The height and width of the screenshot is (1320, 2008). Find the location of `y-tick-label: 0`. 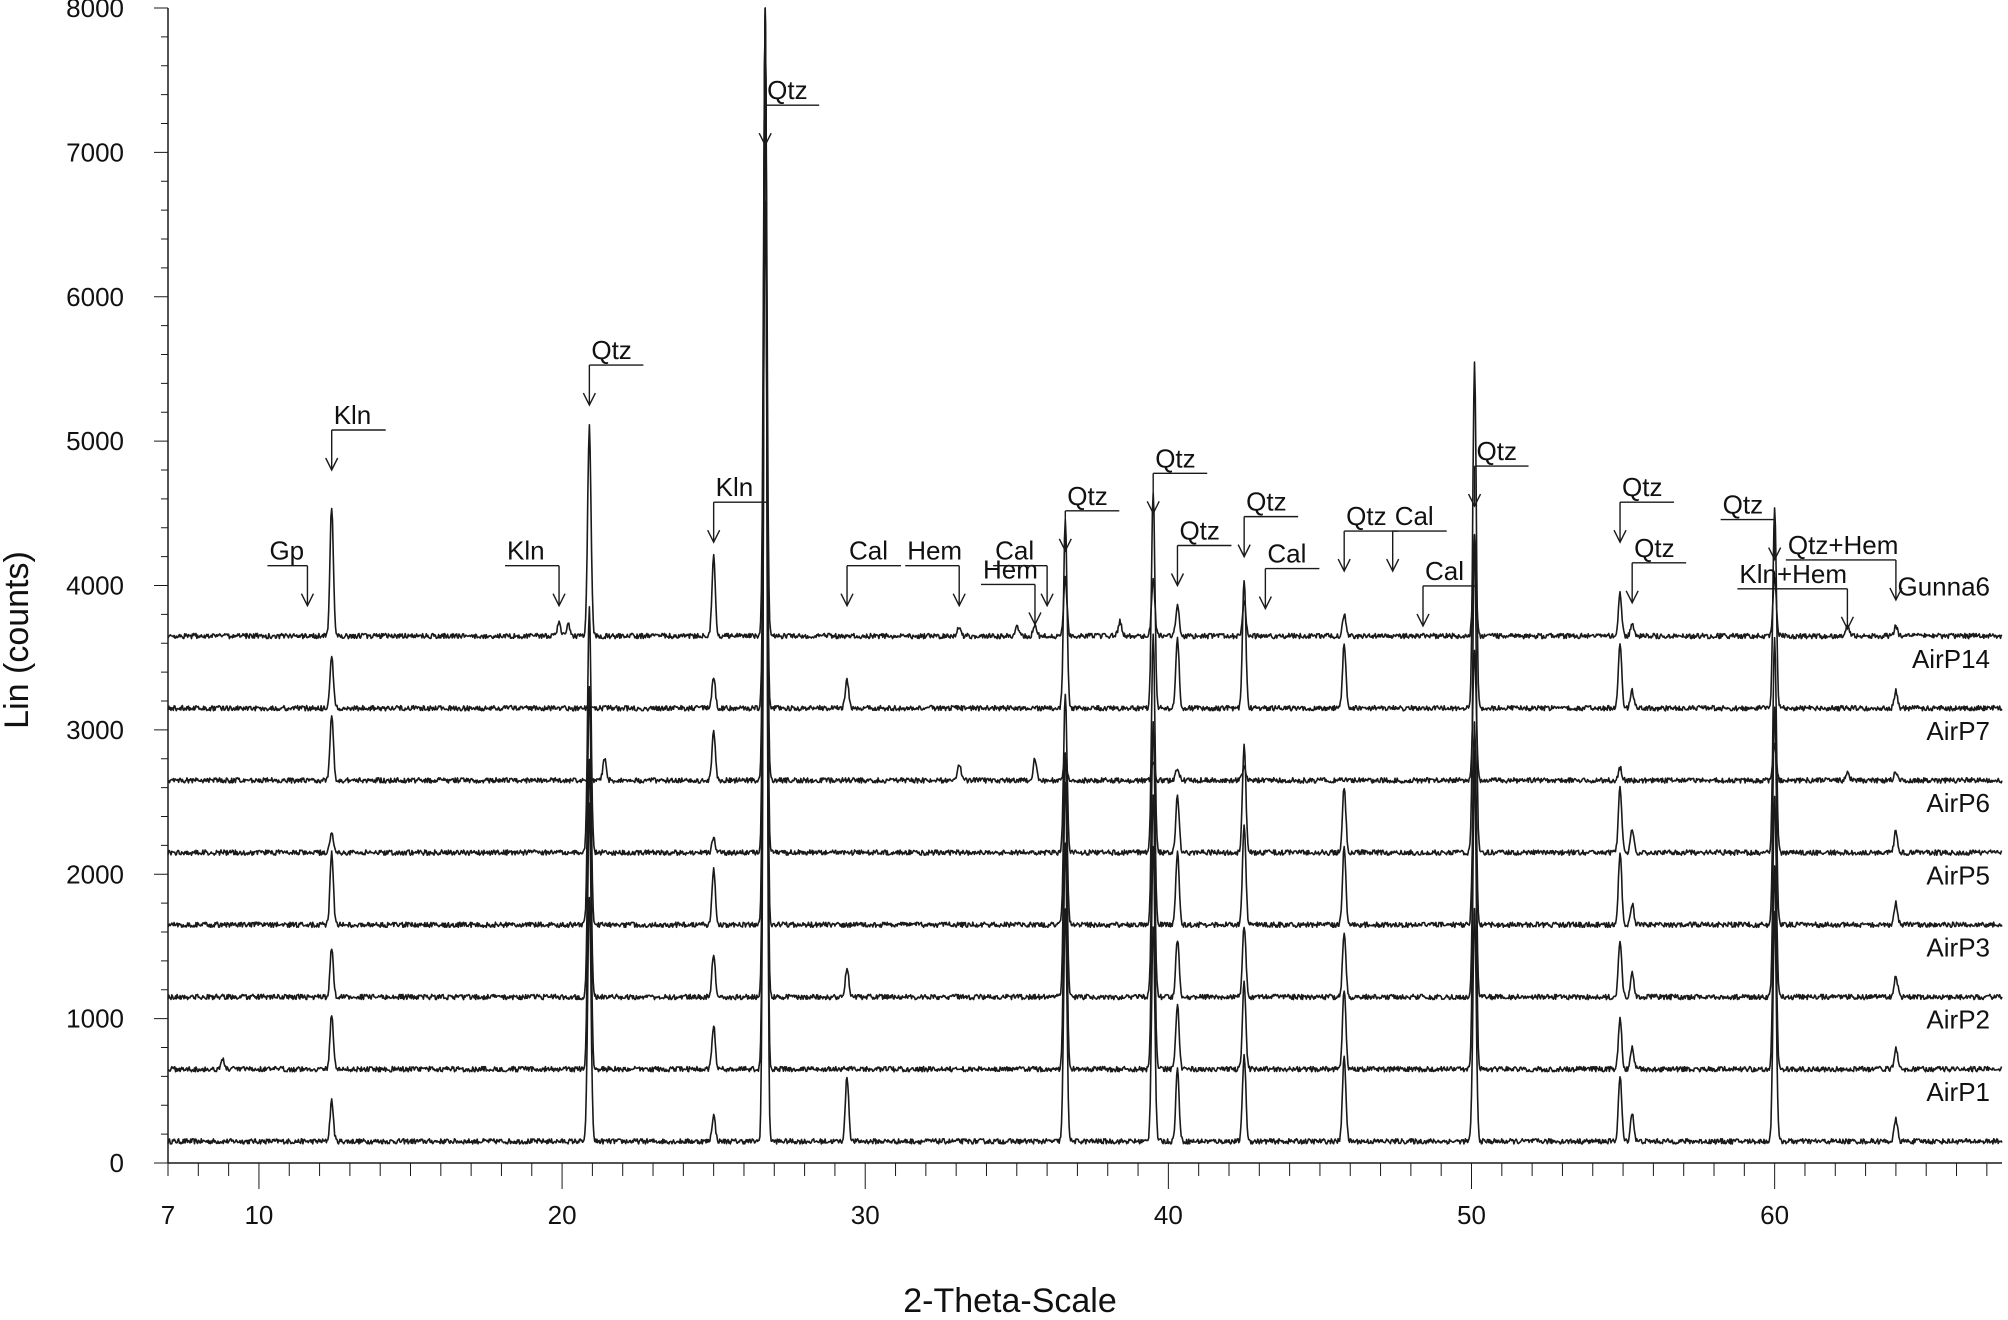

y-tick-label: 0 is located at coordinates (117, 1163).